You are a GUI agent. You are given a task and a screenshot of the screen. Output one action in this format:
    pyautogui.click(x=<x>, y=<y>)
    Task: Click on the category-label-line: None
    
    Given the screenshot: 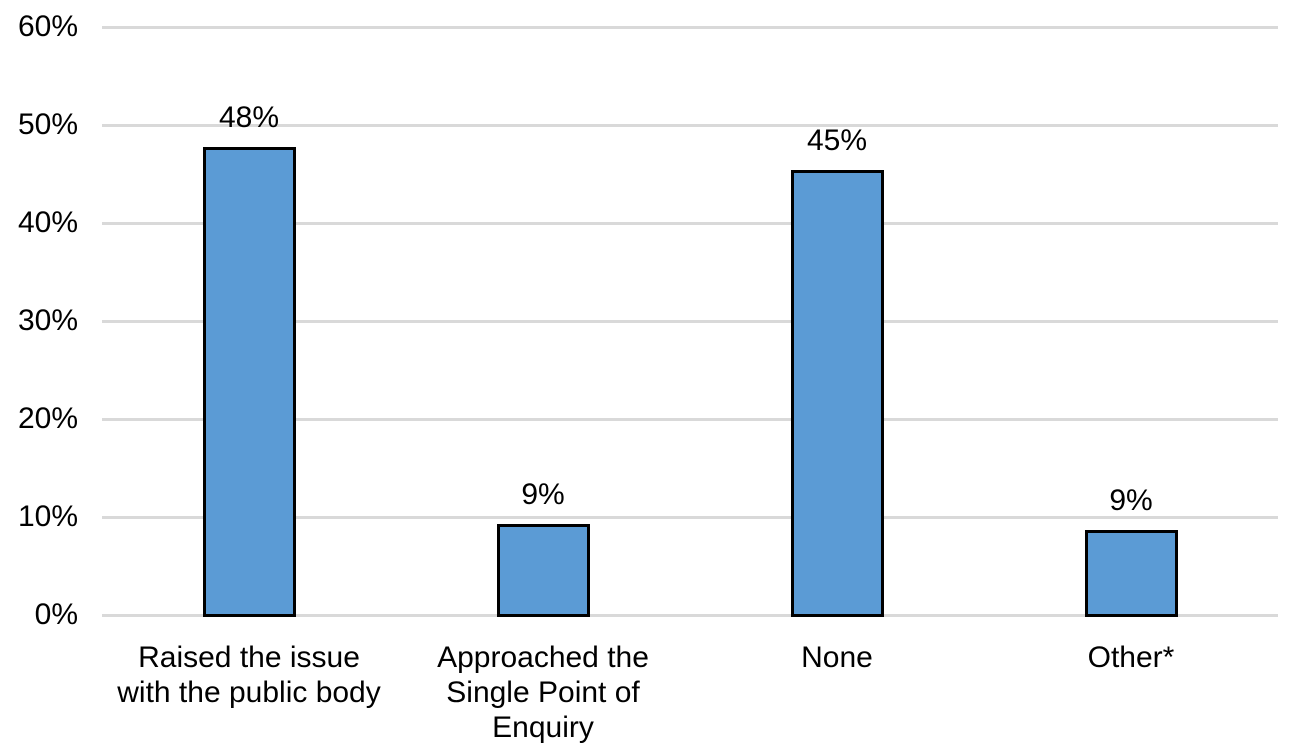 What is the action you would take?
    pyautogui.click(x=837, y=657)
    